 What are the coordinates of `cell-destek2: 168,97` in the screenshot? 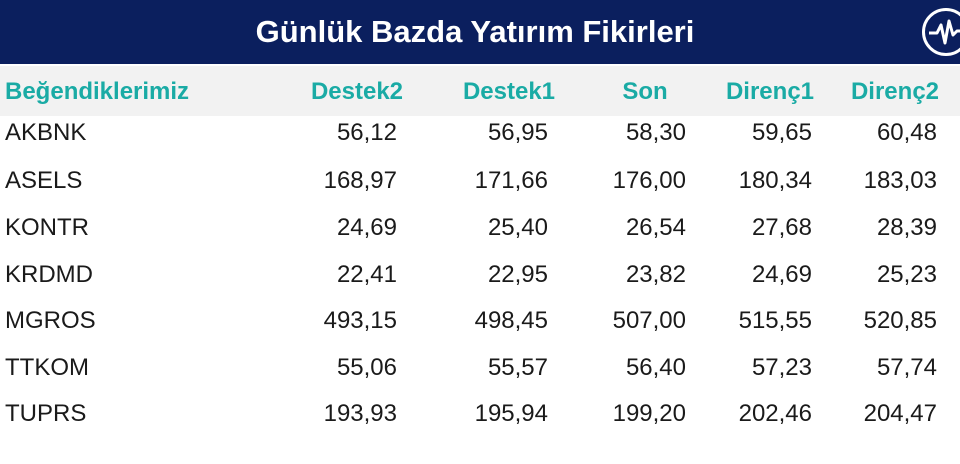 It's located at (360, 180).